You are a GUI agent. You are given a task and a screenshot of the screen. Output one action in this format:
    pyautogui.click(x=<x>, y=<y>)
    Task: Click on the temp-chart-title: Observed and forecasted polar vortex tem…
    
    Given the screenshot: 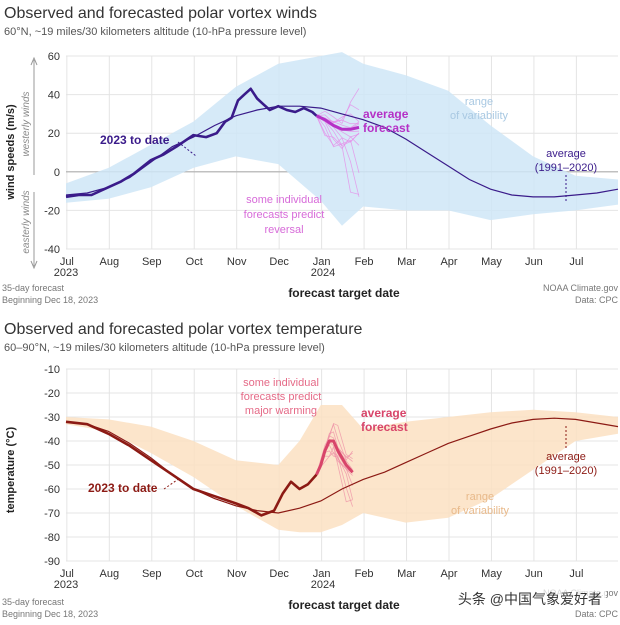 What is the action you would take?
    pyautogui.click(x=183, y=329)
    